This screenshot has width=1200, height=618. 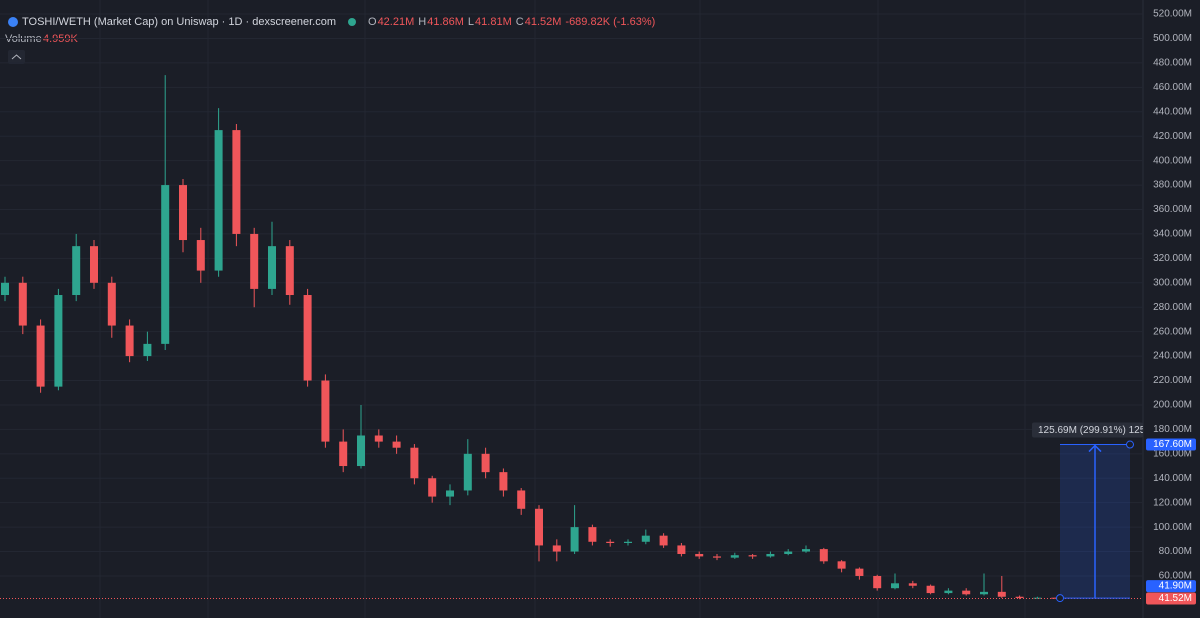 I want to click on last-price-label-bg, so click(x=1171, y=598).